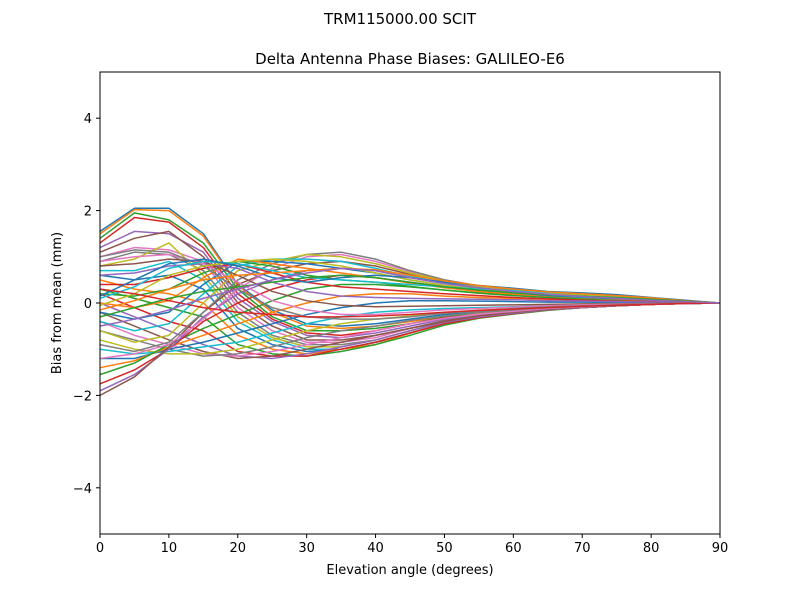 The width and height of the screenshot is (800, 600). What do you see at coordinates (88, 119) in the screenshot?
I see `y-tick-label: 4` at bounding box center [88, 119].